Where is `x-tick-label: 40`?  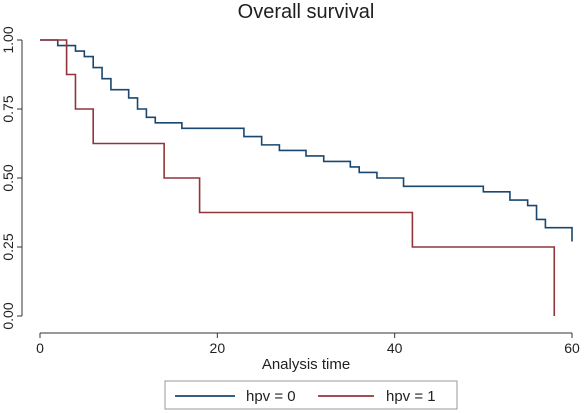 x-tick-label: 40 is located at coordinates (395, 348).